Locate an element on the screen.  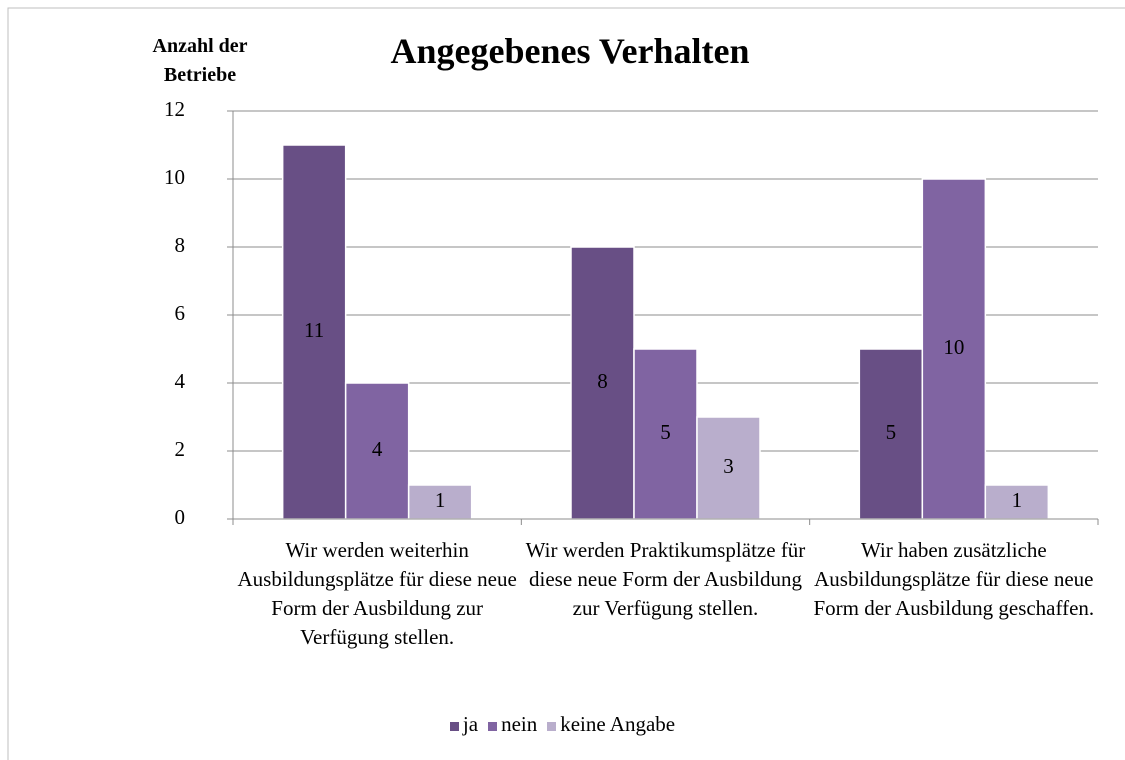
data-label: 10 is located at coordinates (953, 347).